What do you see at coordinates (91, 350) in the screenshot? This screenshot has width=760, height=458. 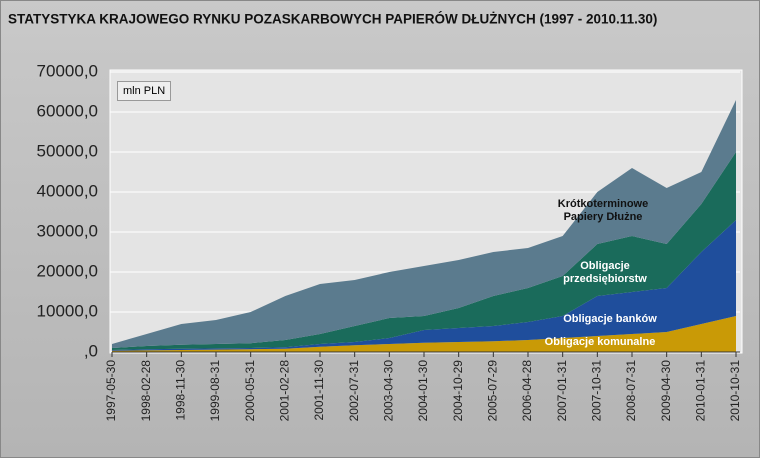 I see `y-tick-label: ,0` at bounding box center [91, 350].